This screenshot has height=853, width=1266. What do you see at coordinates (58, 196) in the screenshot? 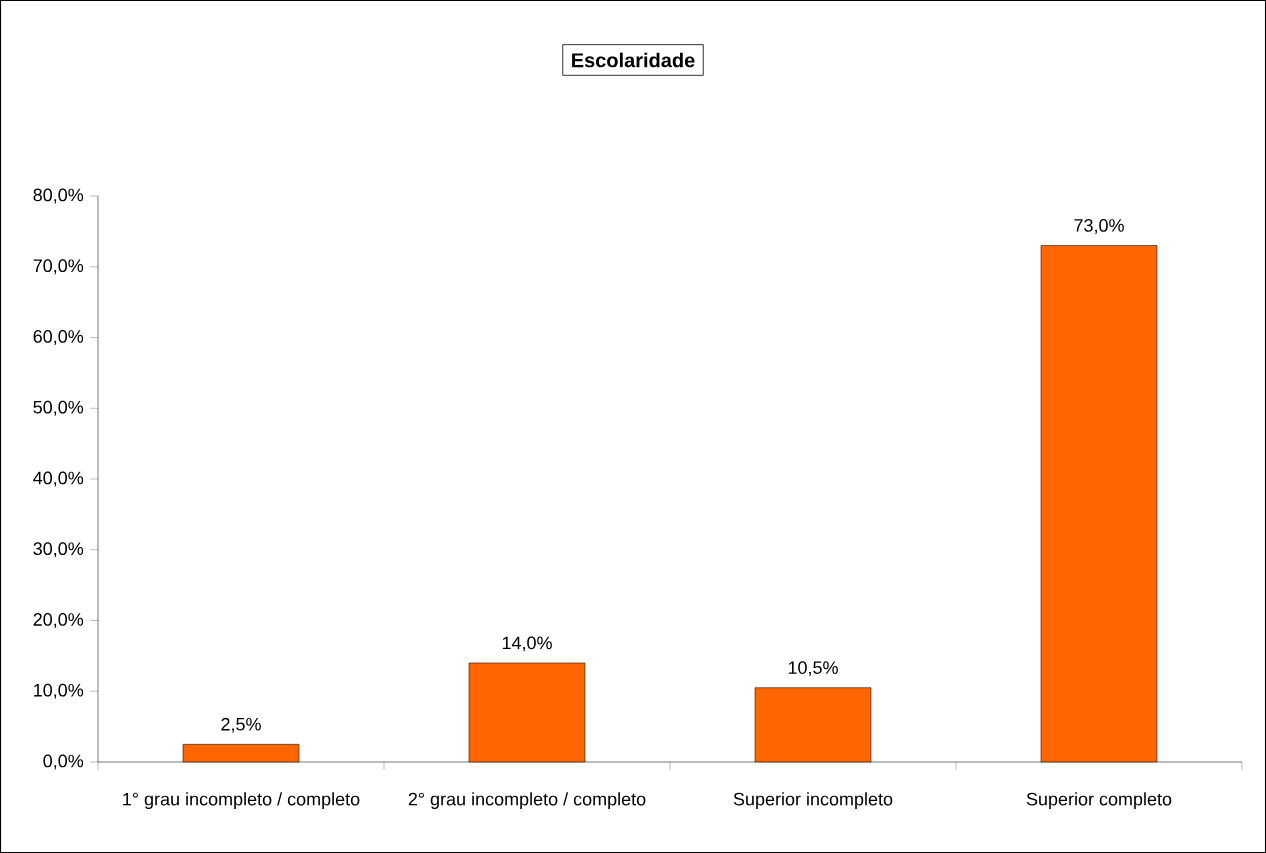
I see `y-tick-label: 80,0%` at bounding box center [58, 196].